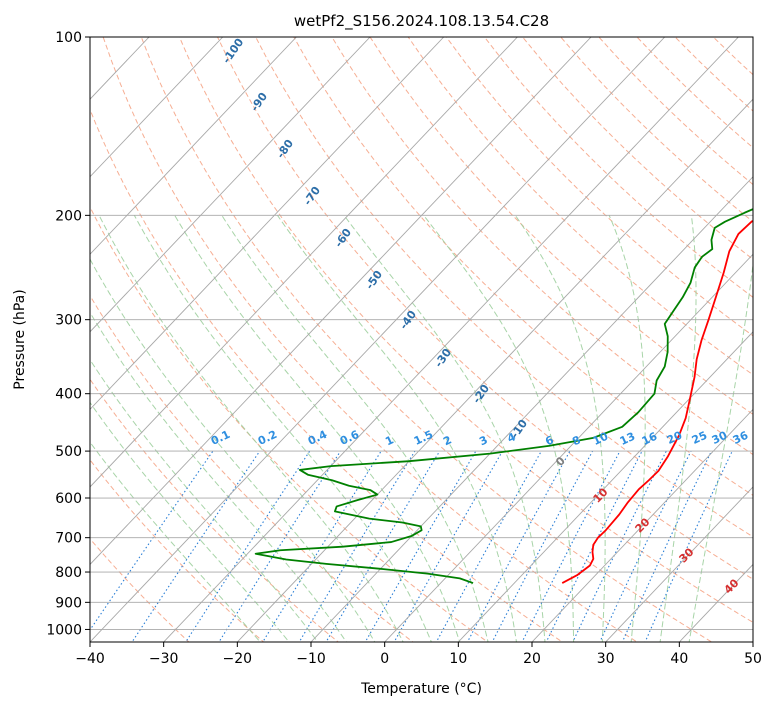 The height and width of the screenshot is (708, 775). What do you see at coordinates (374, 280) in the screenshot?
I see `dry-adiabat-label: -50` at bounding box center [374, 280].